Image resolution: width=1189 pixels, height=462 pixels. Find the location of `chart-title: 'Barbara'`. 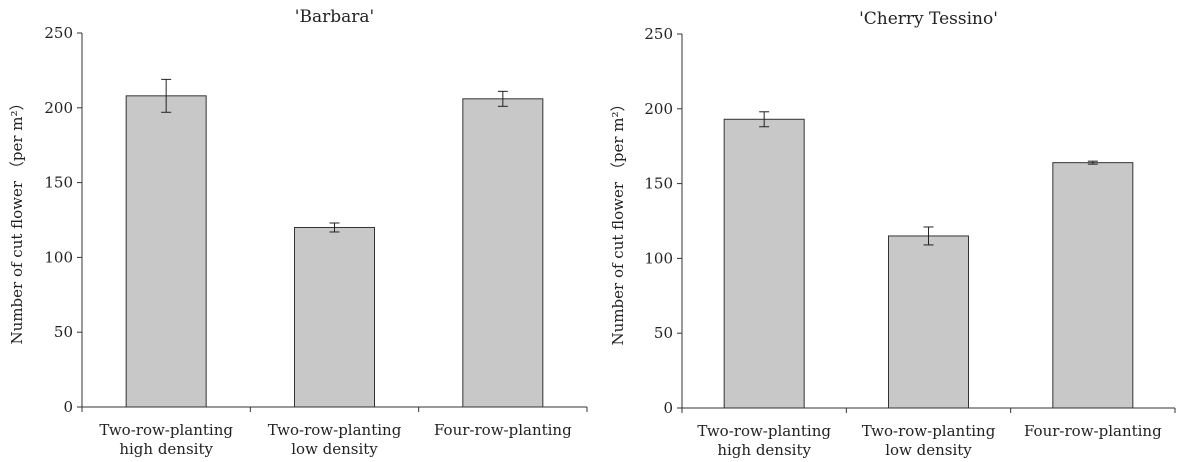

chart-title: 'Barbara' is located at coordinates (334, 17).